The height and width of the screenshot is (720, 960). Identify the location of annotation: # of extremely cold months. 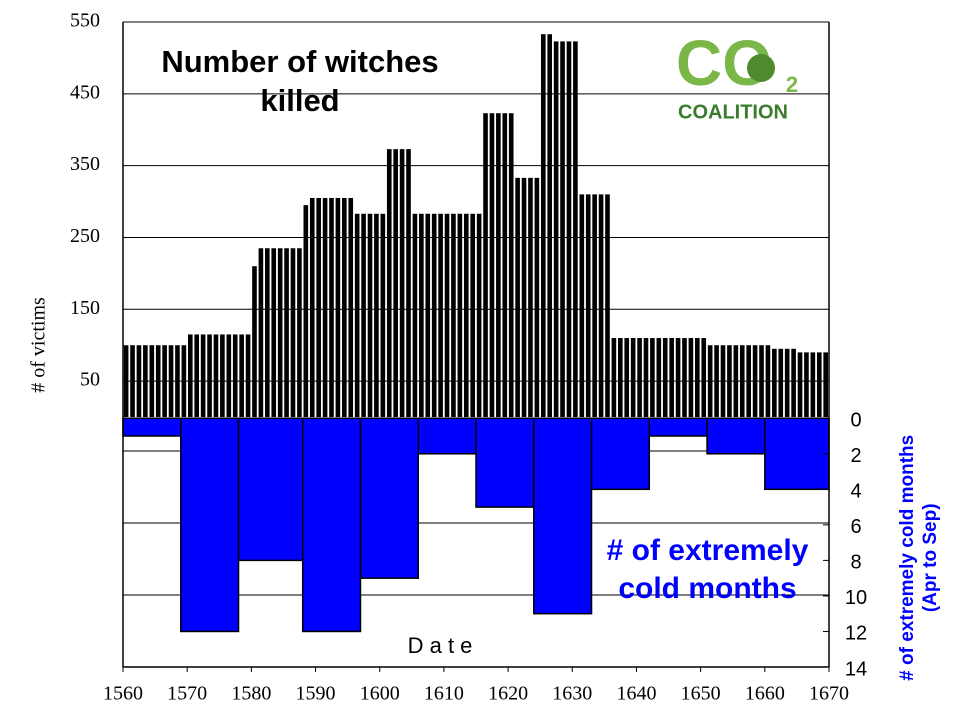
(707, 569).